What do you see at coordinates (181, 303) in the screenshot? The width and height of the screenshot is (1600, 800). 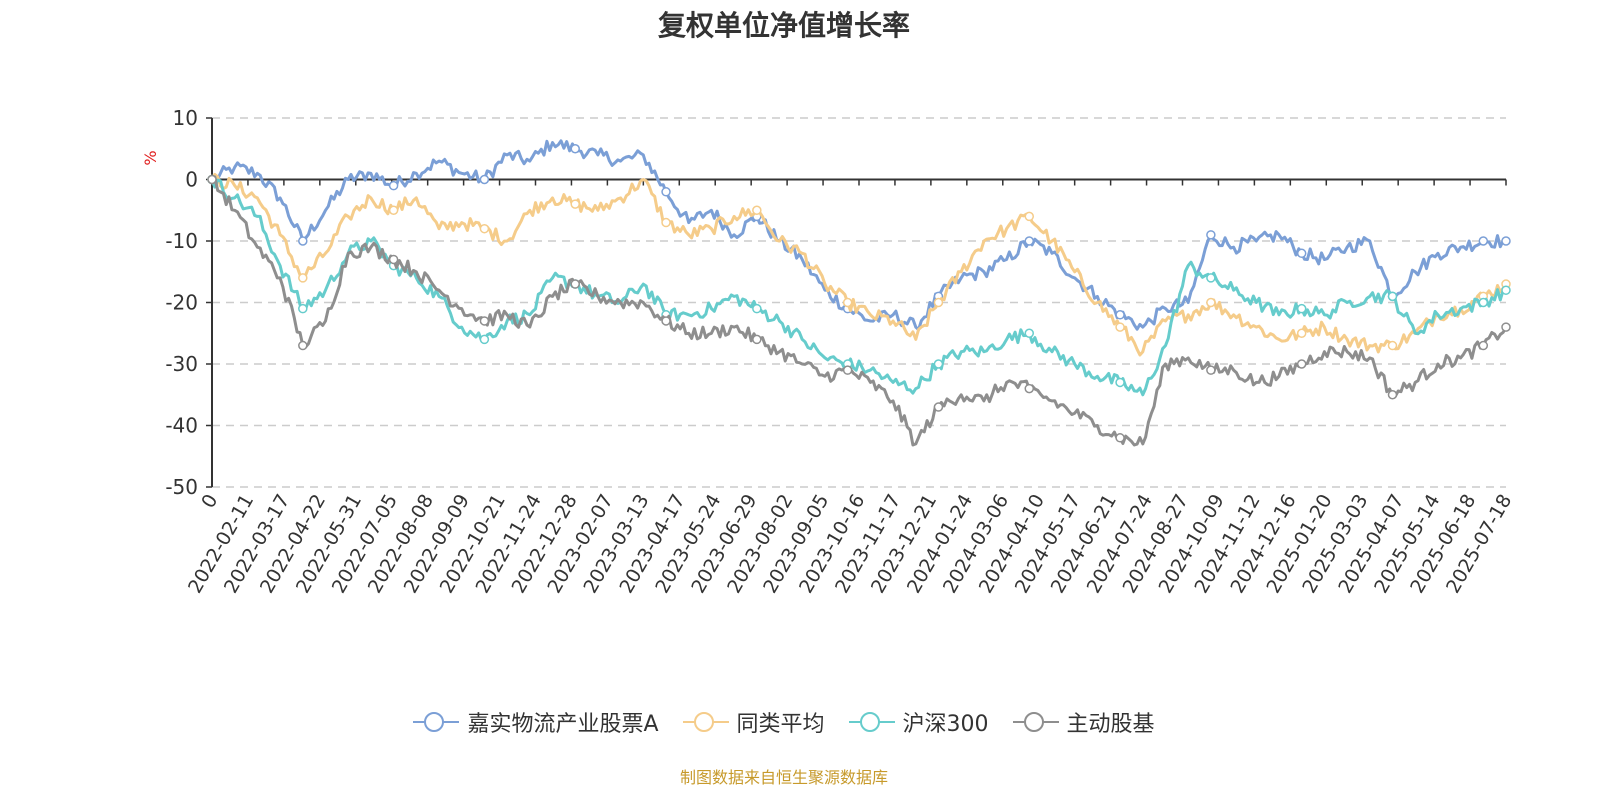 I see `y-tick-label: -20` at bounding box center [181, 303].